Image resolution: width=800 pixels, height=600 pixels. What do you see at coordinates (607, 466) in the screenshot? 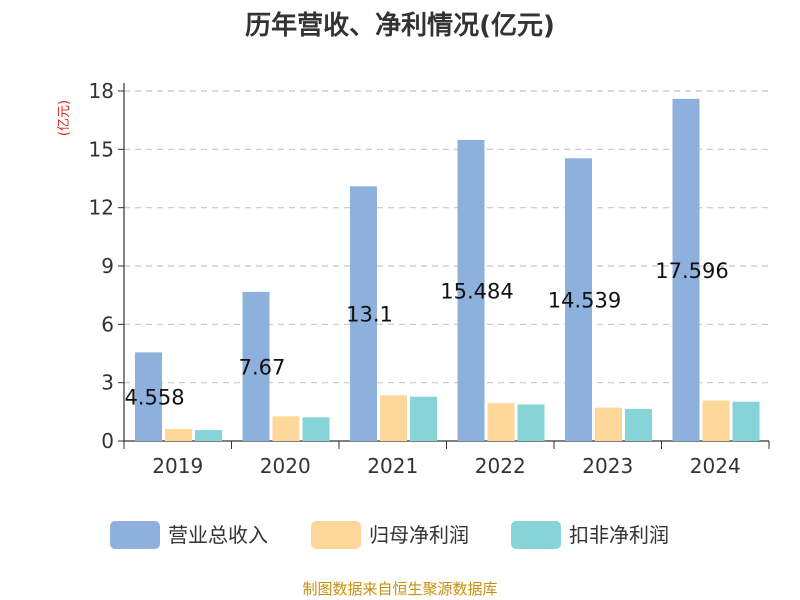
I see `x-tick-label: 2023` at bounding box center [607, 466].